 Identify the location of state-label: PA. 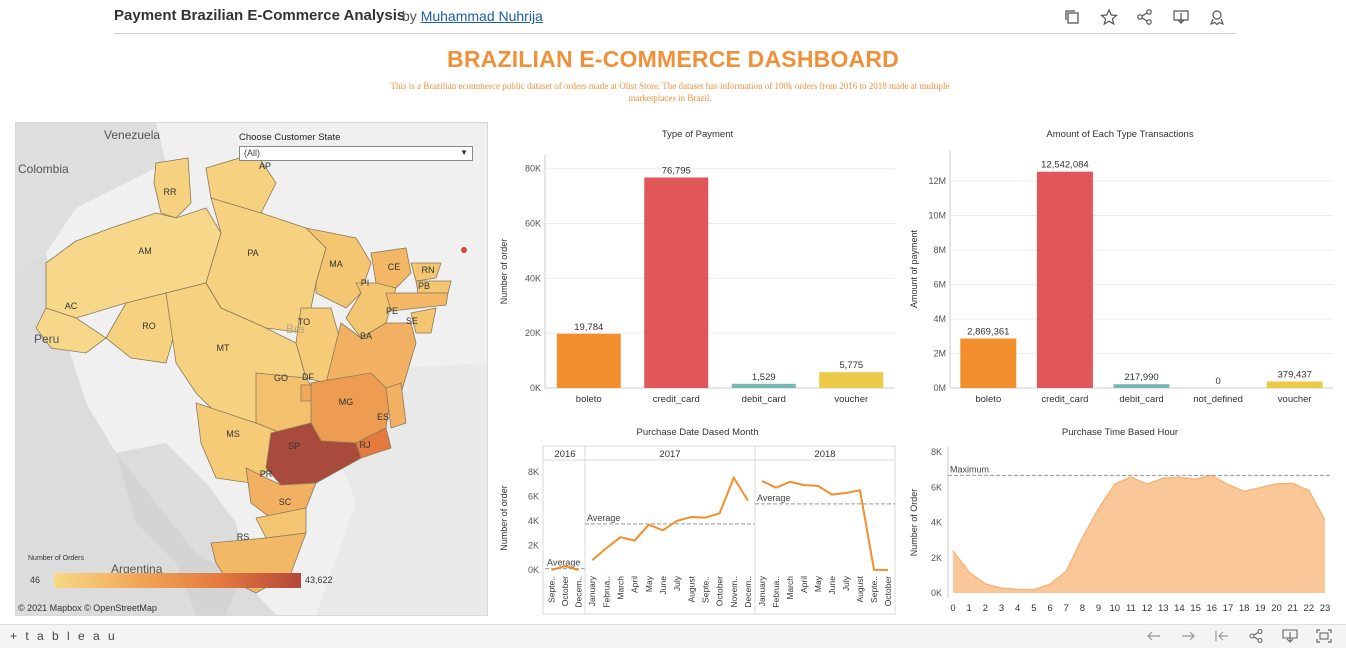
(252, 253).